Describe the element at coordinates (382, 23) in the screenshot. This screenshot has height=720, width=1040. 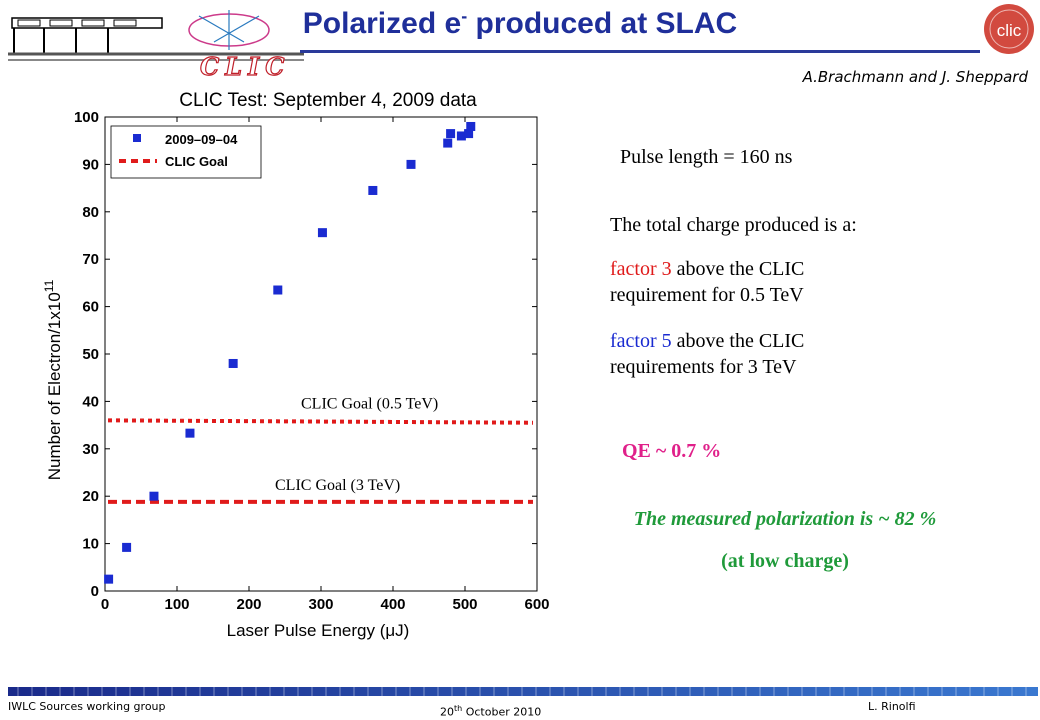
I see `title-main: Polarized e` at that location.